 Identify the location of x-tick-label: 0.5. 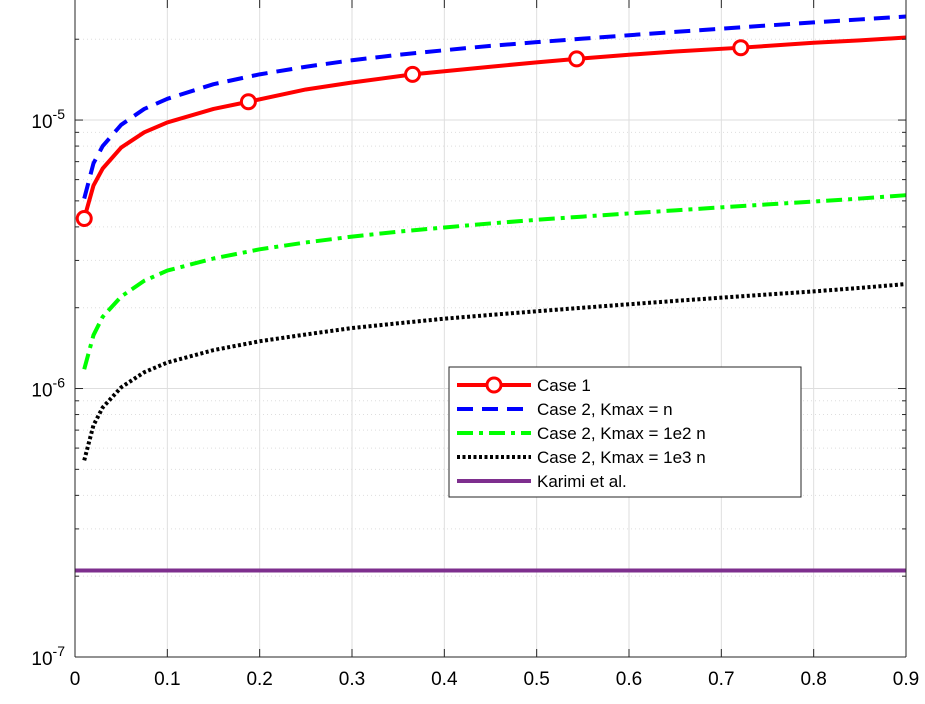
(536, 679).